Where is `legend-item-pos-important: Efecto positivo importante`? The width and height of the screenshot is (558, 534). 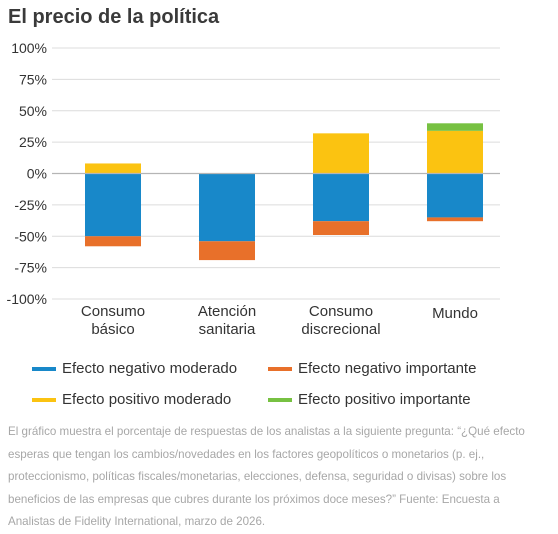 legend-item-pos-important: Efecto positivo importante is located at coordinates (369, 399).